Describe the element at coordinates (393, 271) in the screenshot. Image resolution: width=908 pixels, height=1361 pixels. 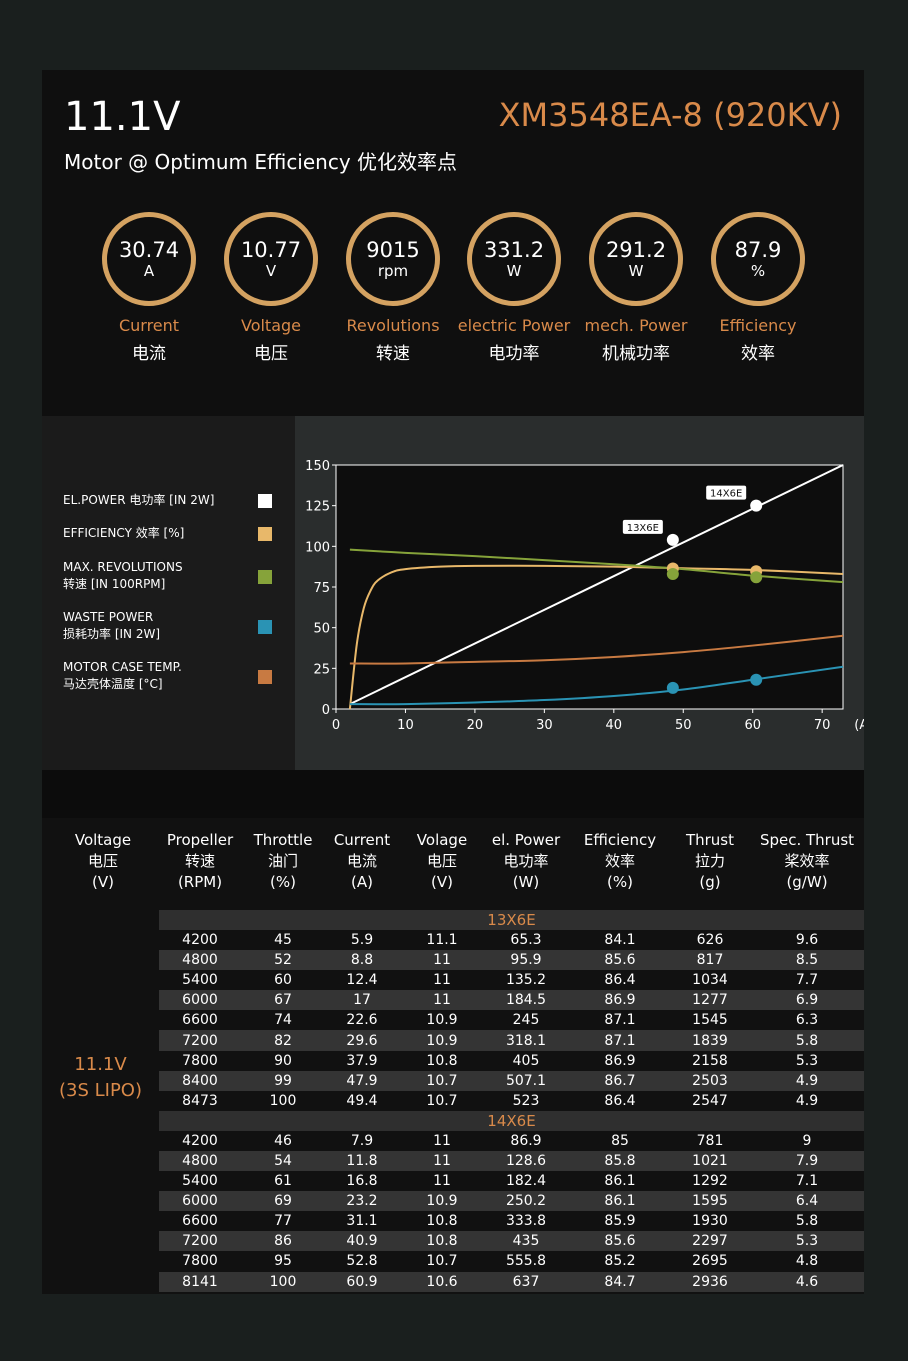
I see `gauge-unit: rpm` at that location.